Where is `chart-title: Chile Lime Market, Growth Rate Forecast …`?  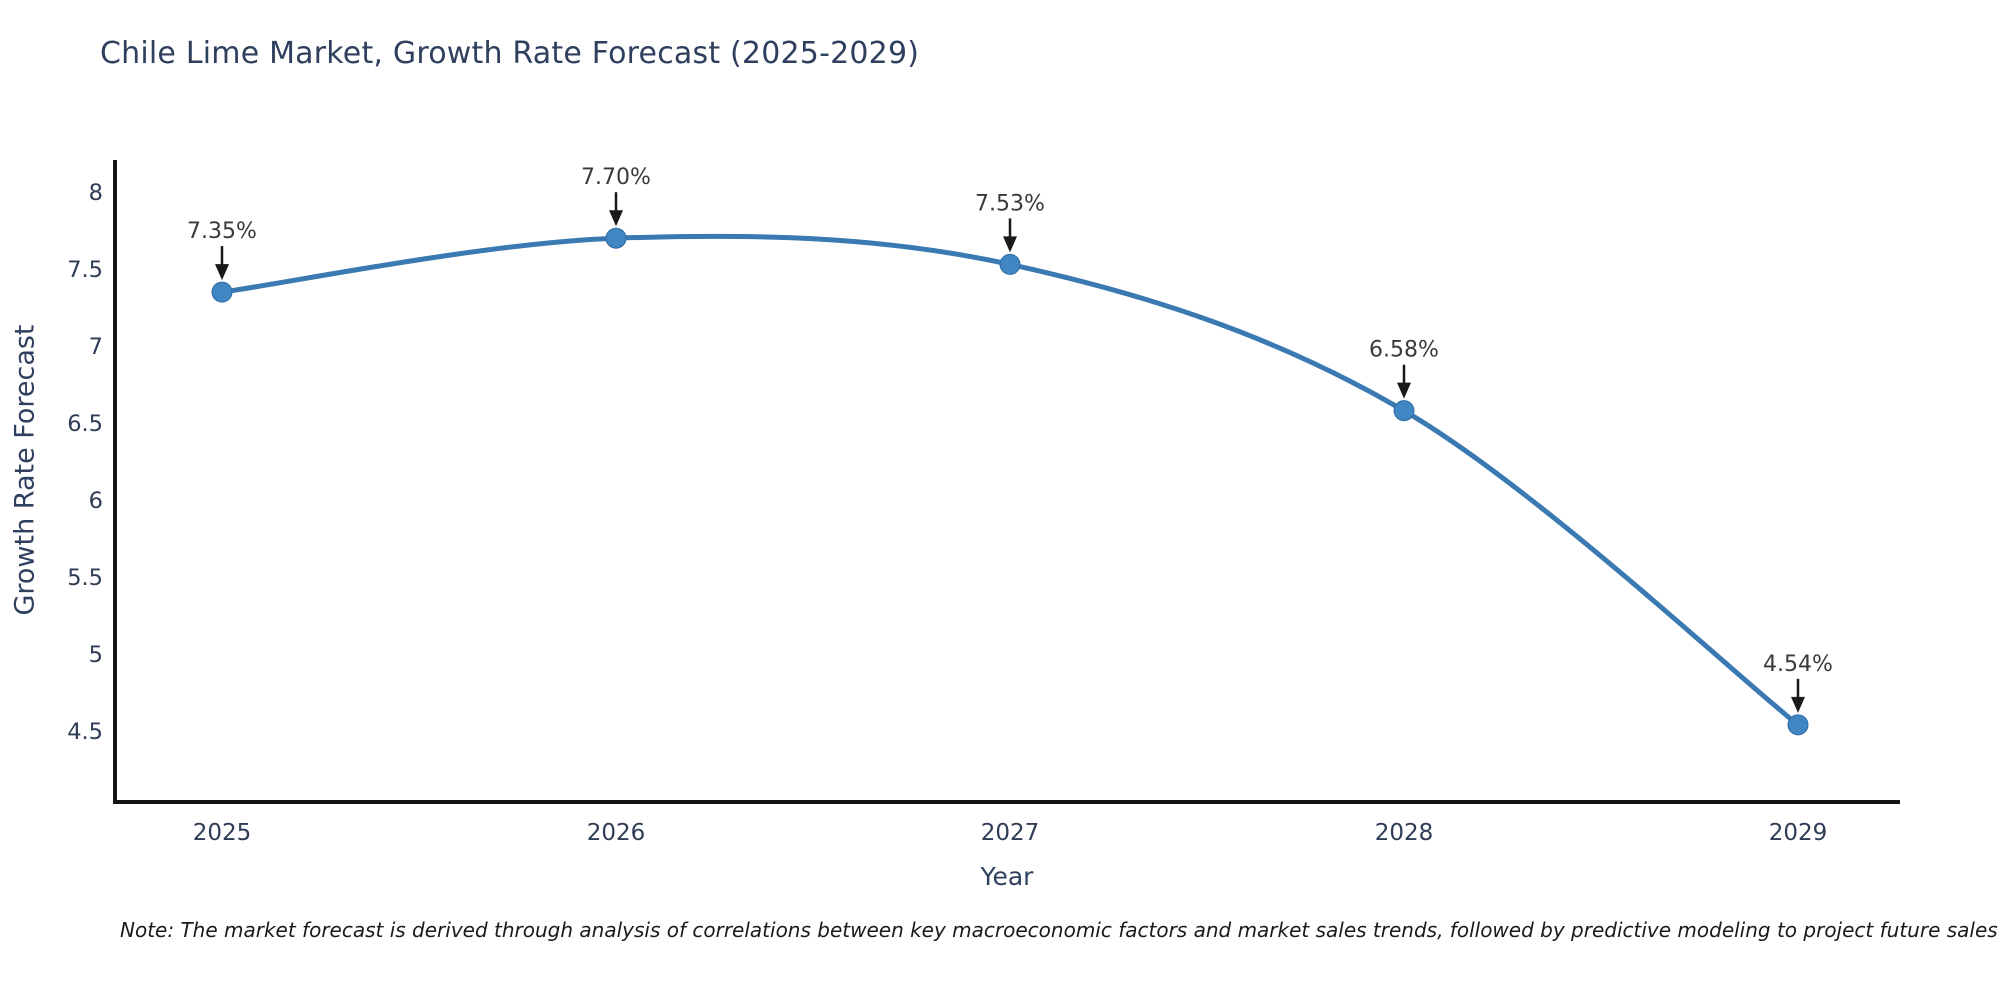
chart-title: Chile Lime Market, Growth Rate Forecast … is located at coordinates (510, 53).